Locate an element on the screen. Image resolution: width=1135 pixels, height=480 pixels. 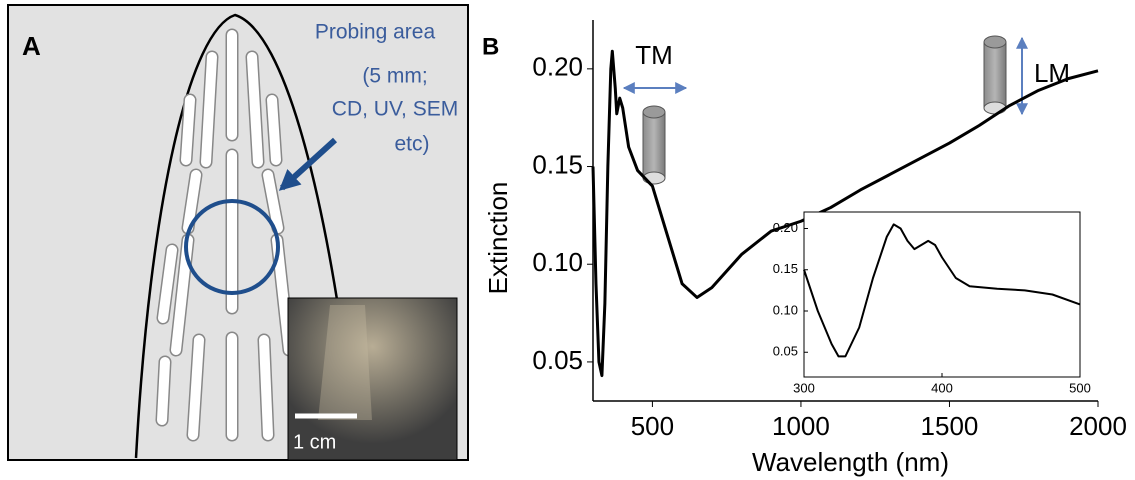
panel-label: B is located at coordinates (490, 46).